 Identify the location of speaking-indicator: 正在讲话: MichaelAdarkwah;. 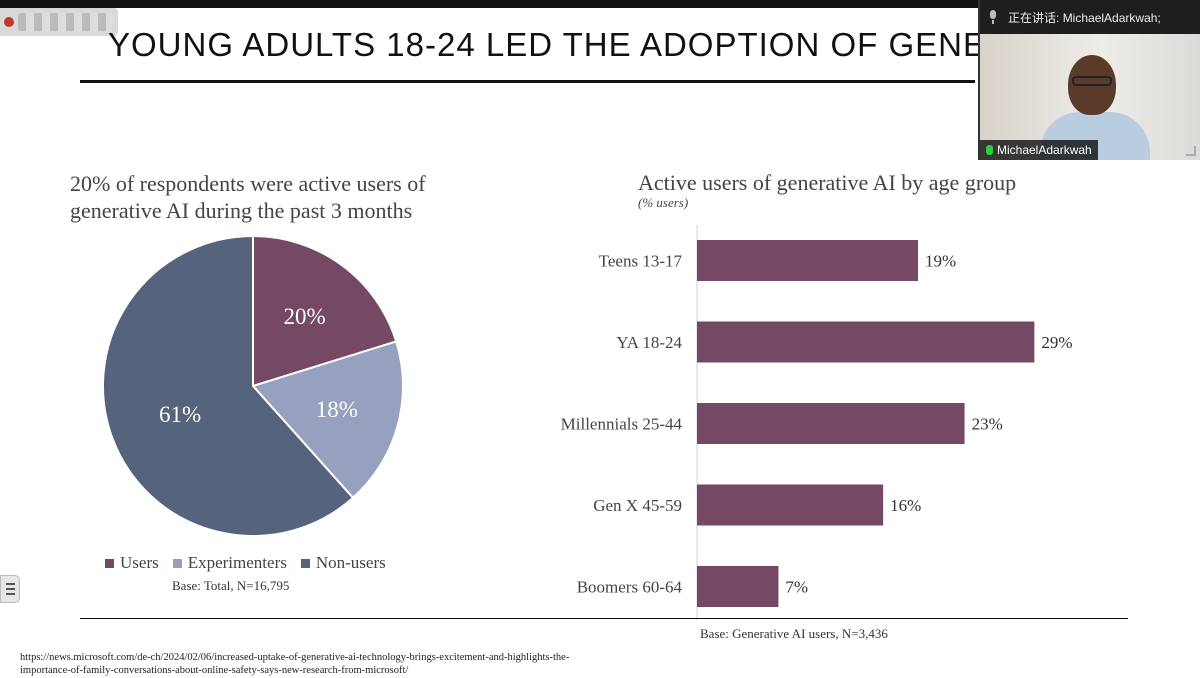
(1084, 17).